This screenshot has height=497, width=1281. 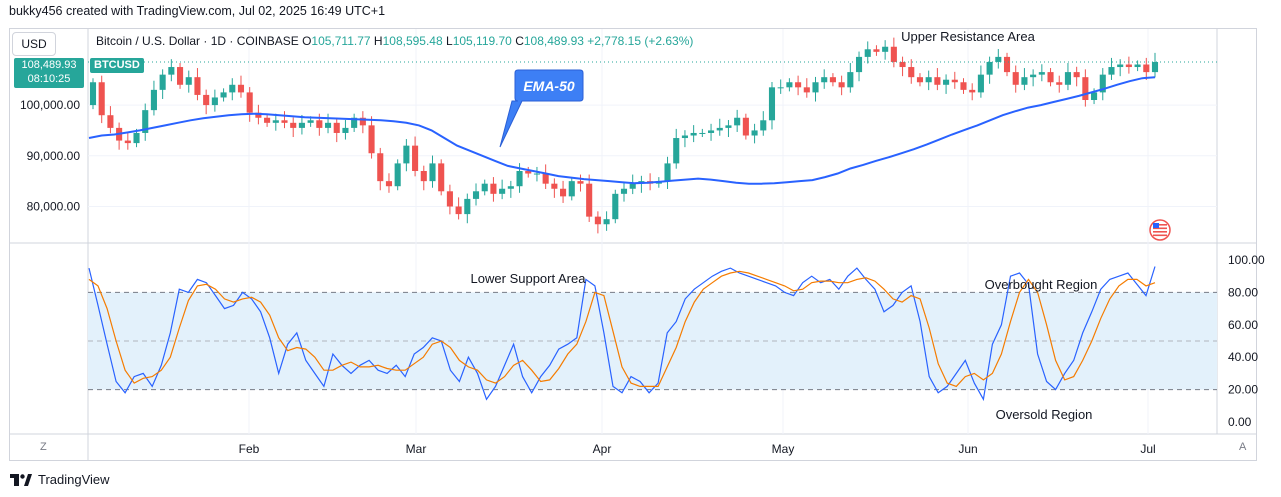 What do you see at coordinates (1246, 260) in the screenshot?
I see `stoch-tick-label: 100.00` at bounding box center [1246, 260].